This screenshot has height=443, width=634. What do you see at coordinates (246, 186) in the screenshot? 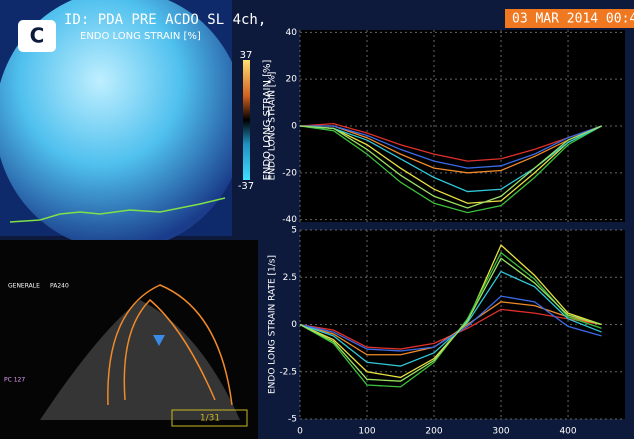
I see `colorbar-min: -37` at bounding box center [246, 186].